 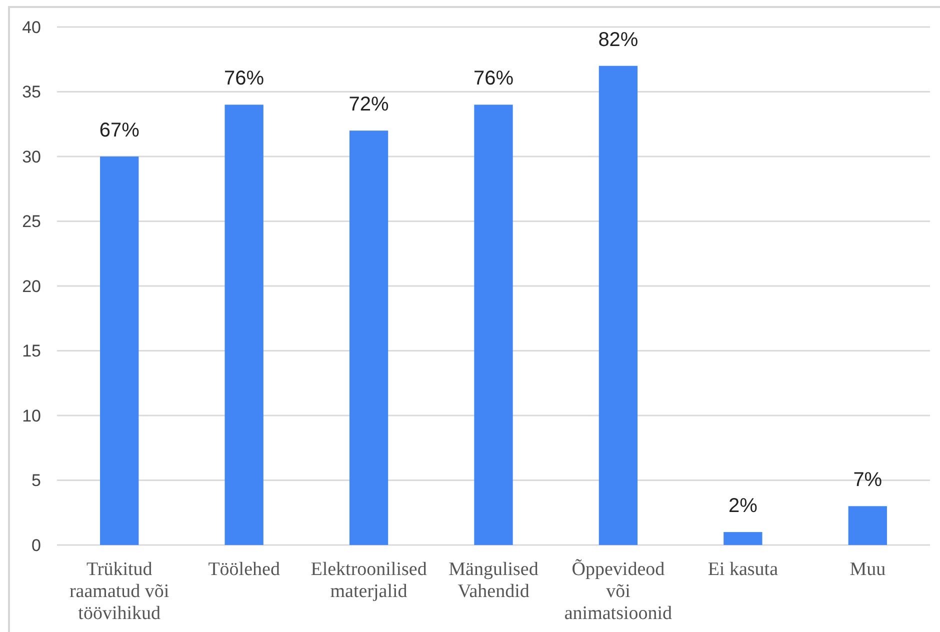 I want to click on y-tick-label: 0, so click(x=36, y=545).